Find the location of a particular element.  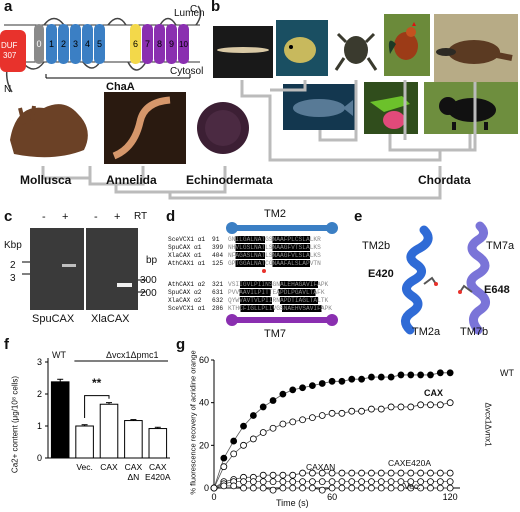

f-ytick-label: 3 is located at coordinates (39, 362).